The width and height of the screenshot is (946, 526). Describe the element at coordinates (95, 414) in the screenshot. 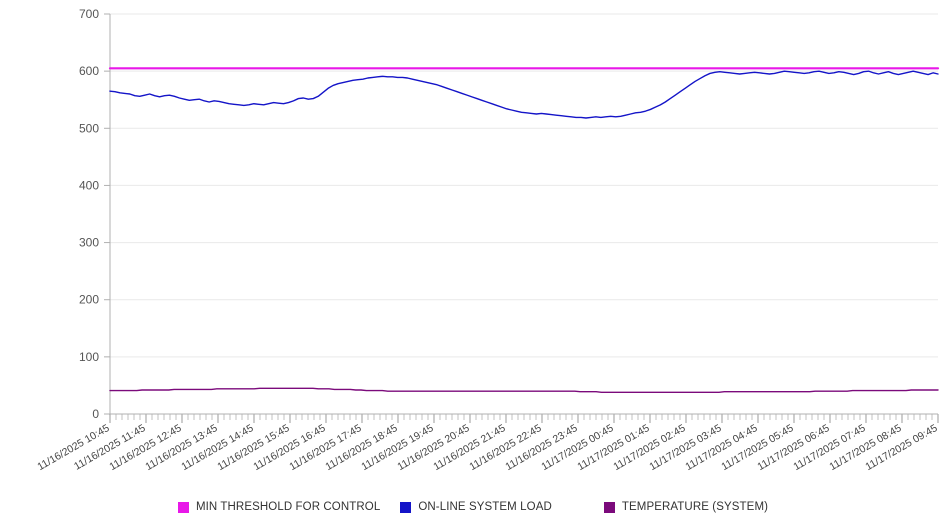

I see `y-tick-label: 0` at that location.